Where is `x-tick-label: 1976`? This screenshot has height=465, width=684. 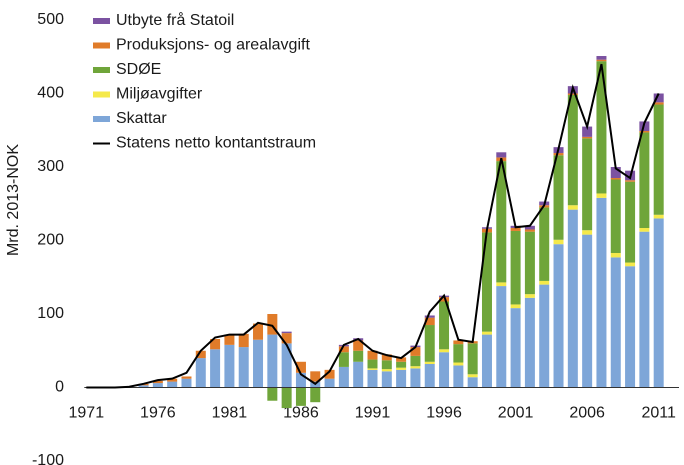
x-tick-label: 1976 is located at coordinates (158, 413).